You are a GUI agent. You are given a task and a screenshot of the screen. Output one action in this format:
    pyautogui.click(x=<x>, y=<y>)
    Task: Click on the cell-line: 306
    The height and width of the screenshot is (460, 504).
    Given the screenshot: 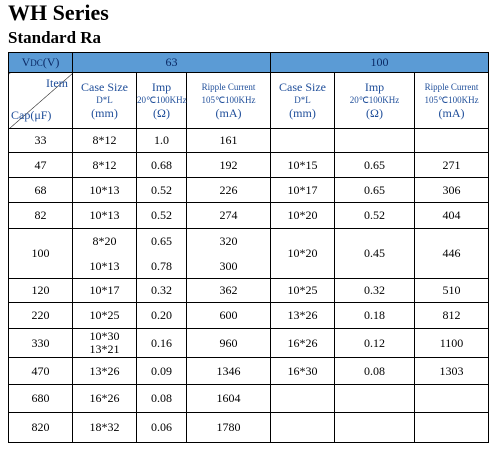 What is the action you would take?
    pyautogui.click(x=451, y=189)
    